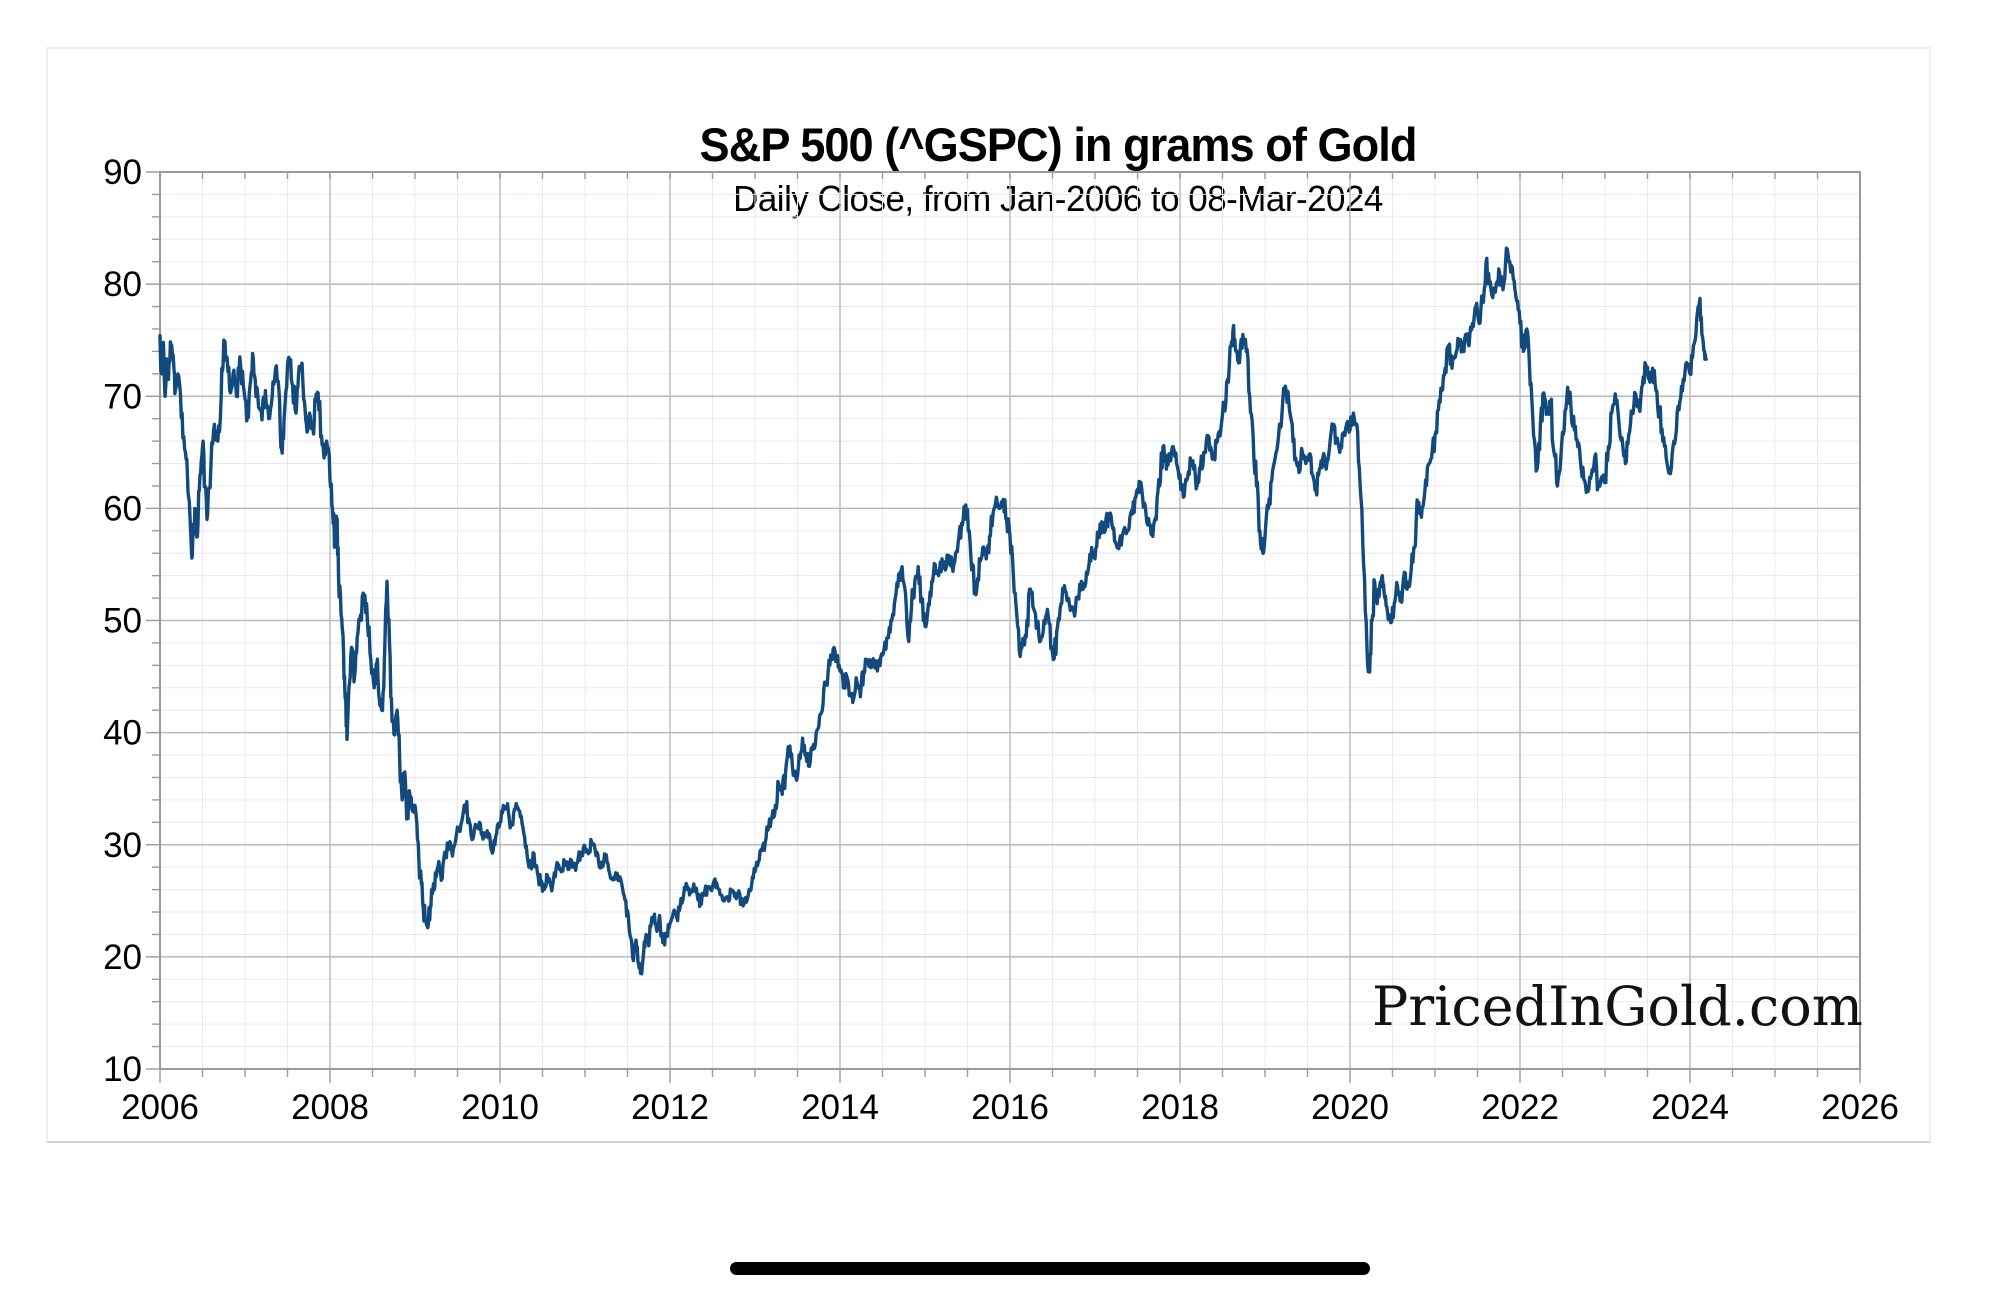 The width and height of the screenshot is (1990, 1289). Describe the element at coordinates (122, 845) in the screenshot. I see `svg-text: 30` at that location.